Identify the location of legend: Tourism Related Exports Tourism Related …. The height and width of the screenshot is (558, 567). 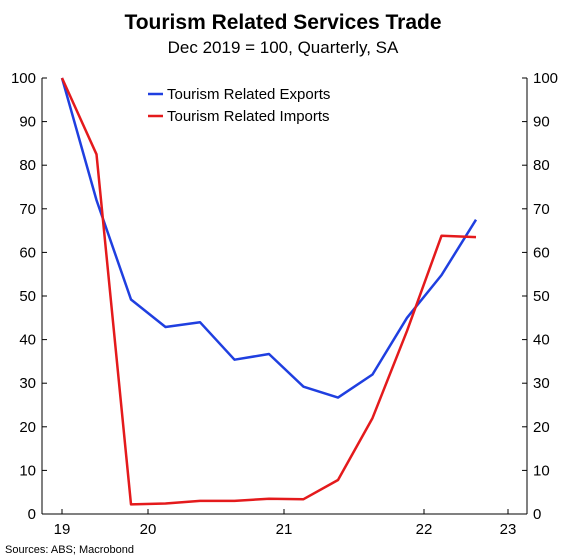
(239, 105).